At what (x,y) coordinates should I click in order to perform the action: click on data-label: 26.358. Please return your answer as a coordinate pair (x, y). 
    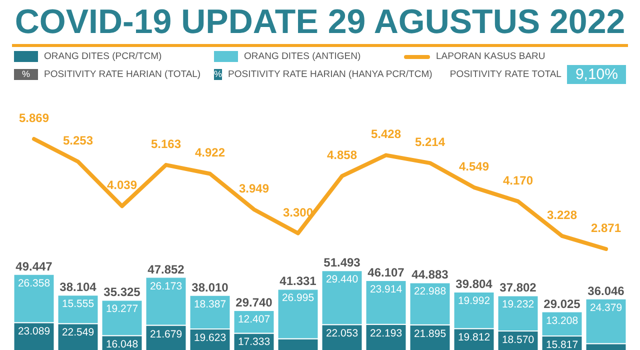
    Looking at the image, I should click on (34, 283).